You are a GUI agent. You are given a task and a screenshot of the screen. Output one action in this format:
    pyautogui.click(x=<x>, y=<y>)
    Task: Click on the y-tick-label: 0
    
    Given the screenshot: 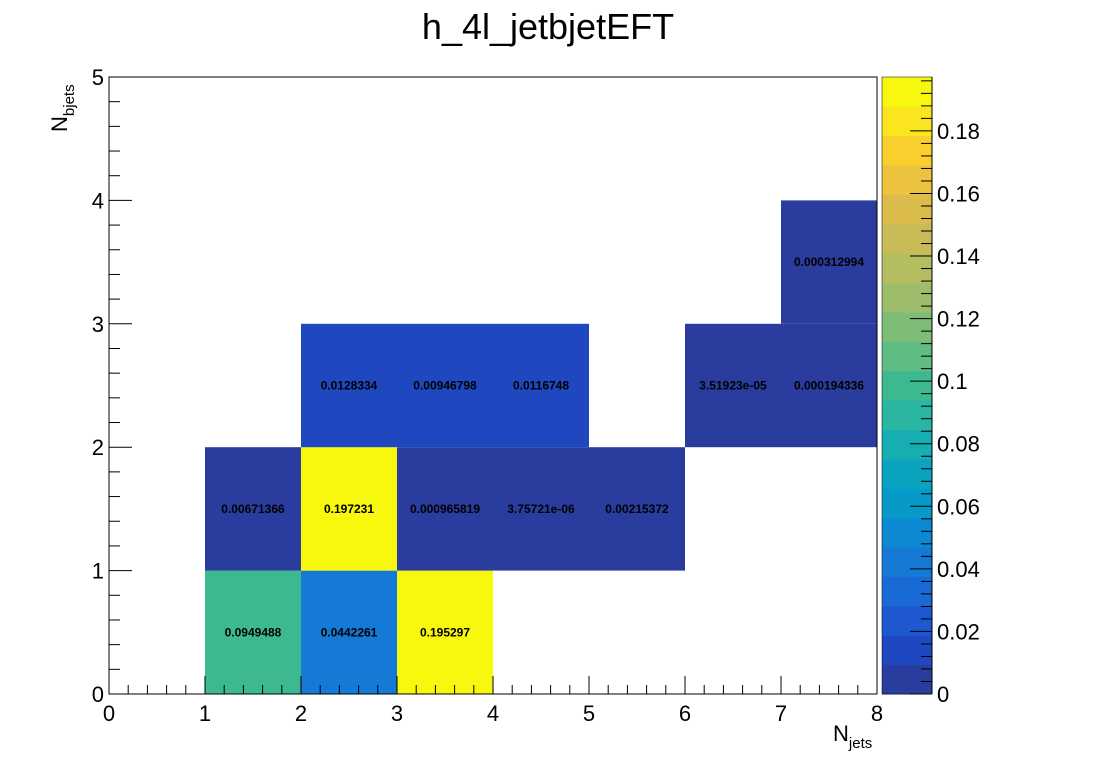 What is the action you would take?
    pyautogui.click(x=98, y=694)
    